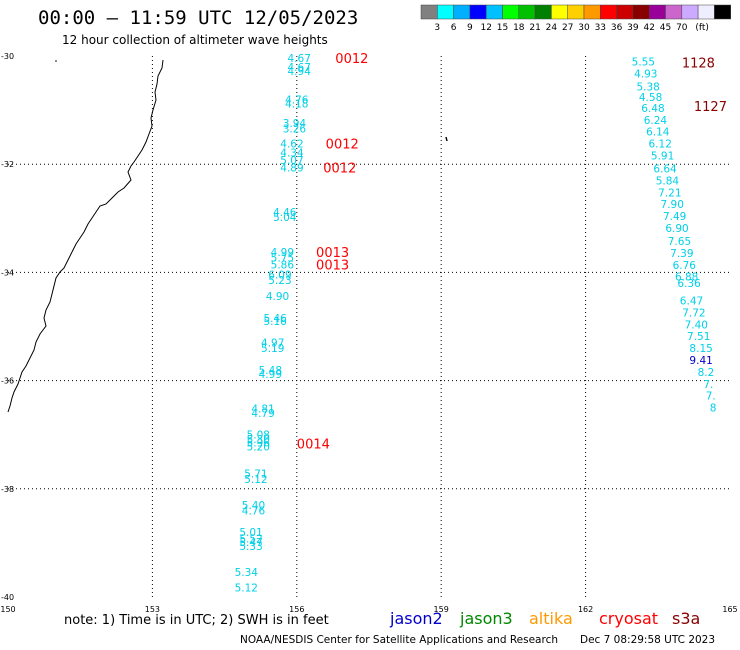 Image resolution: width=740 pixels, height=650 pixels. What do you see at coordinates (283, 265) in the screenshot?
I see `swh-value-west: 5.86` at bounding box center [283, 265].